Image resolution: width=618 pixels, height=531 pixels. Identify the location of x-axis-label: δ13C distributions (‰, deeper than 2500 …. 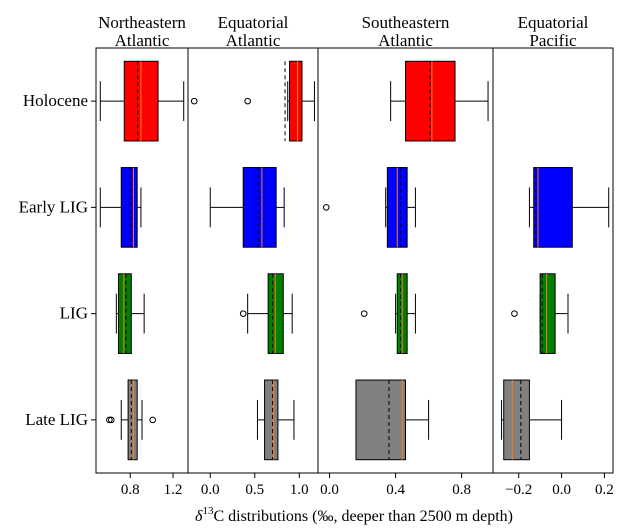
(354, 515).